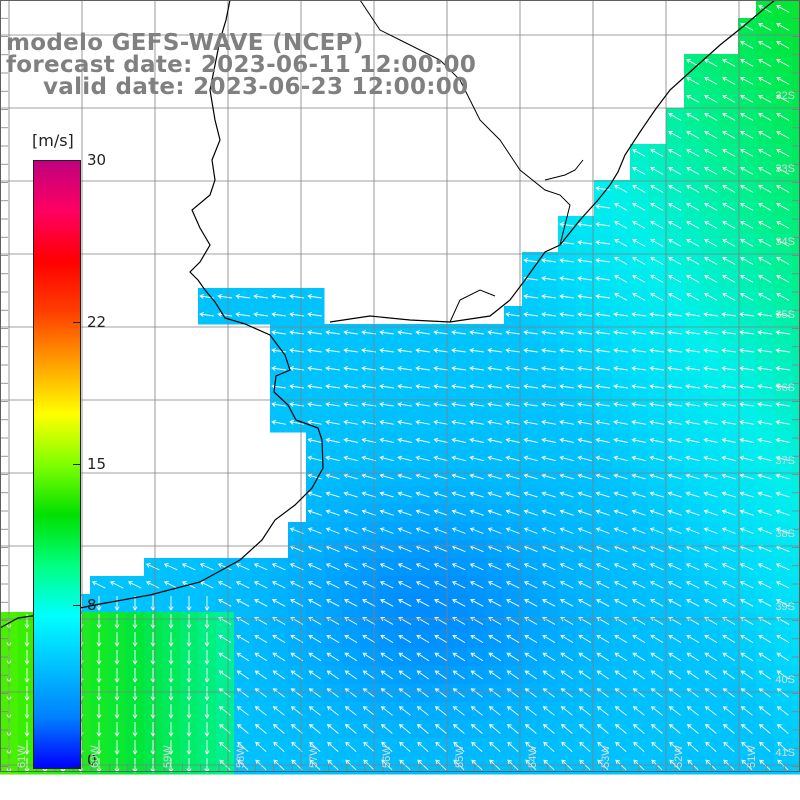 The image size is (800, 800). What do you see at coordinates (77, 606) in the screenshot?
I see `colorbar-tick-mark` at bounding box center [77, 606].